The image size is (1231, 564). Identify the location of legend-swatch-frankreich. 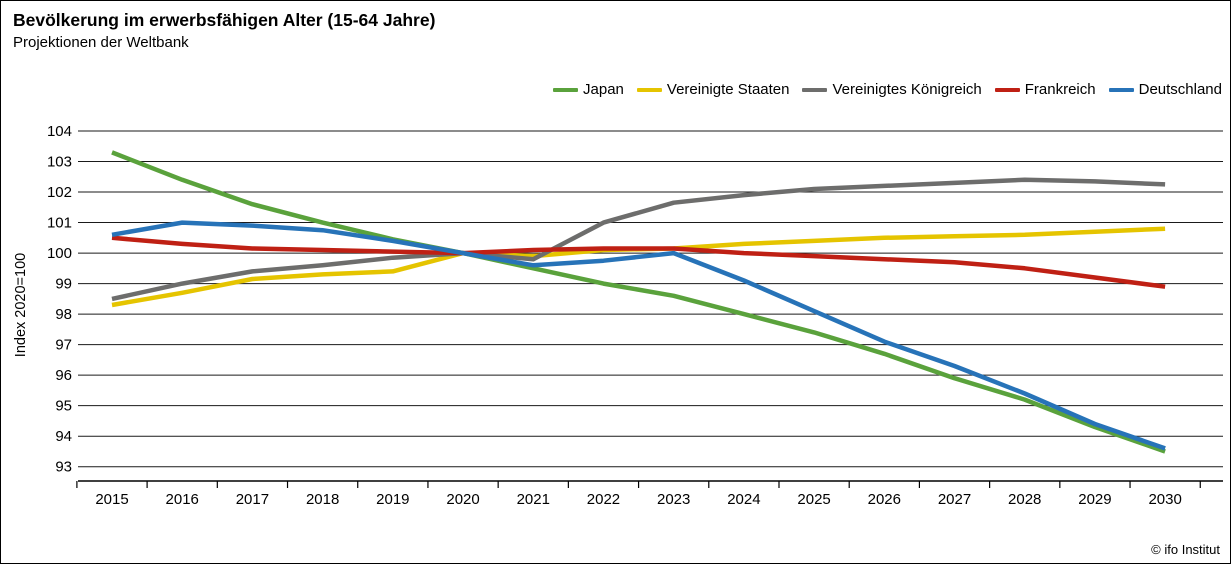
(1007, 89).